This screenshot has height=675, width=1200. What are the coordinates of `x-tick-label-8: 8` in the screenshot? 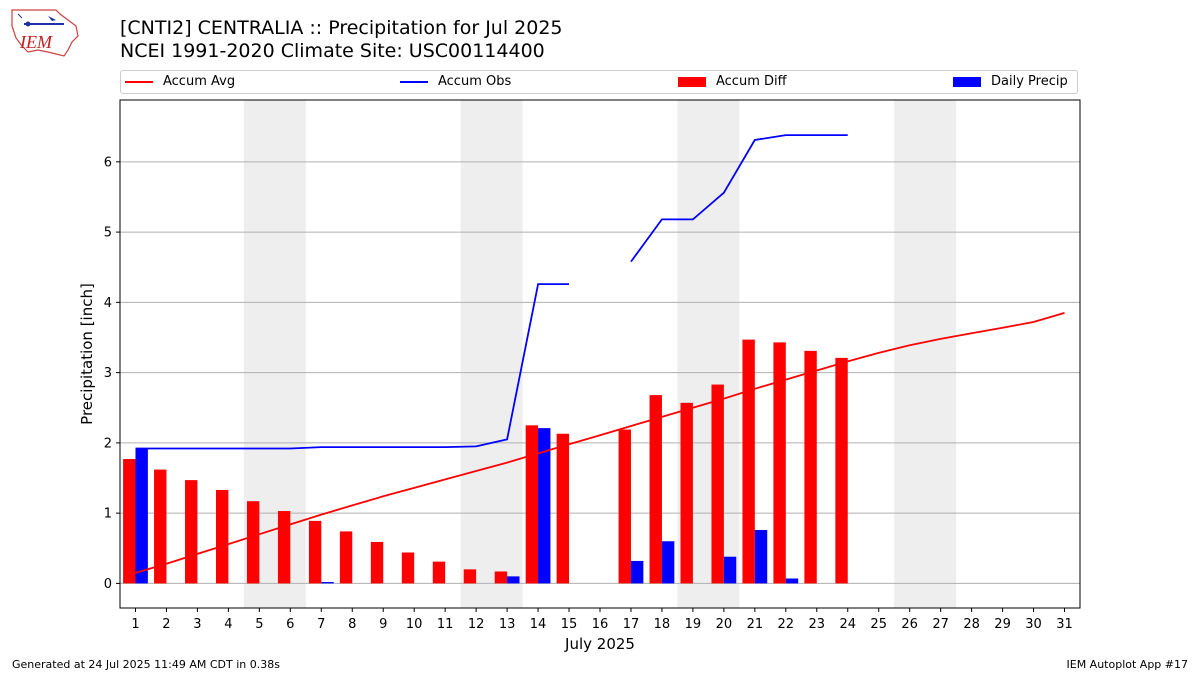 It's located at (352, 624).